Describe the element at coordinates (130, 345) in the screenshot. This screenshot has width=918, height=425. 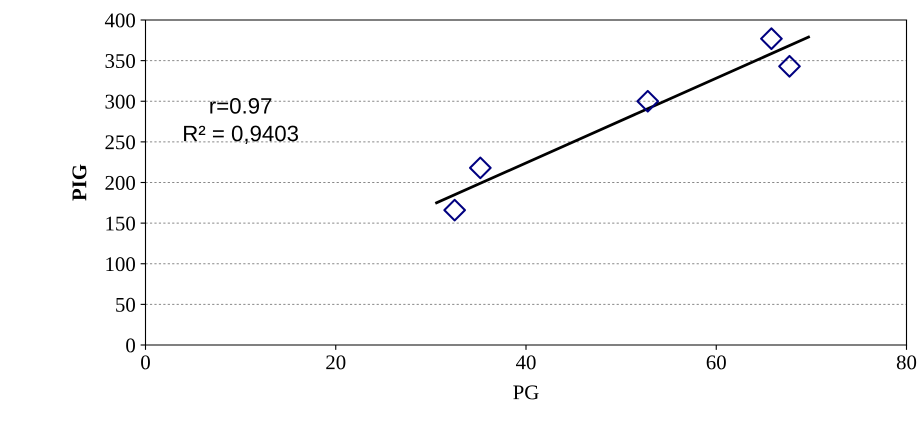
I see `y-tick-label: 0` at that location.